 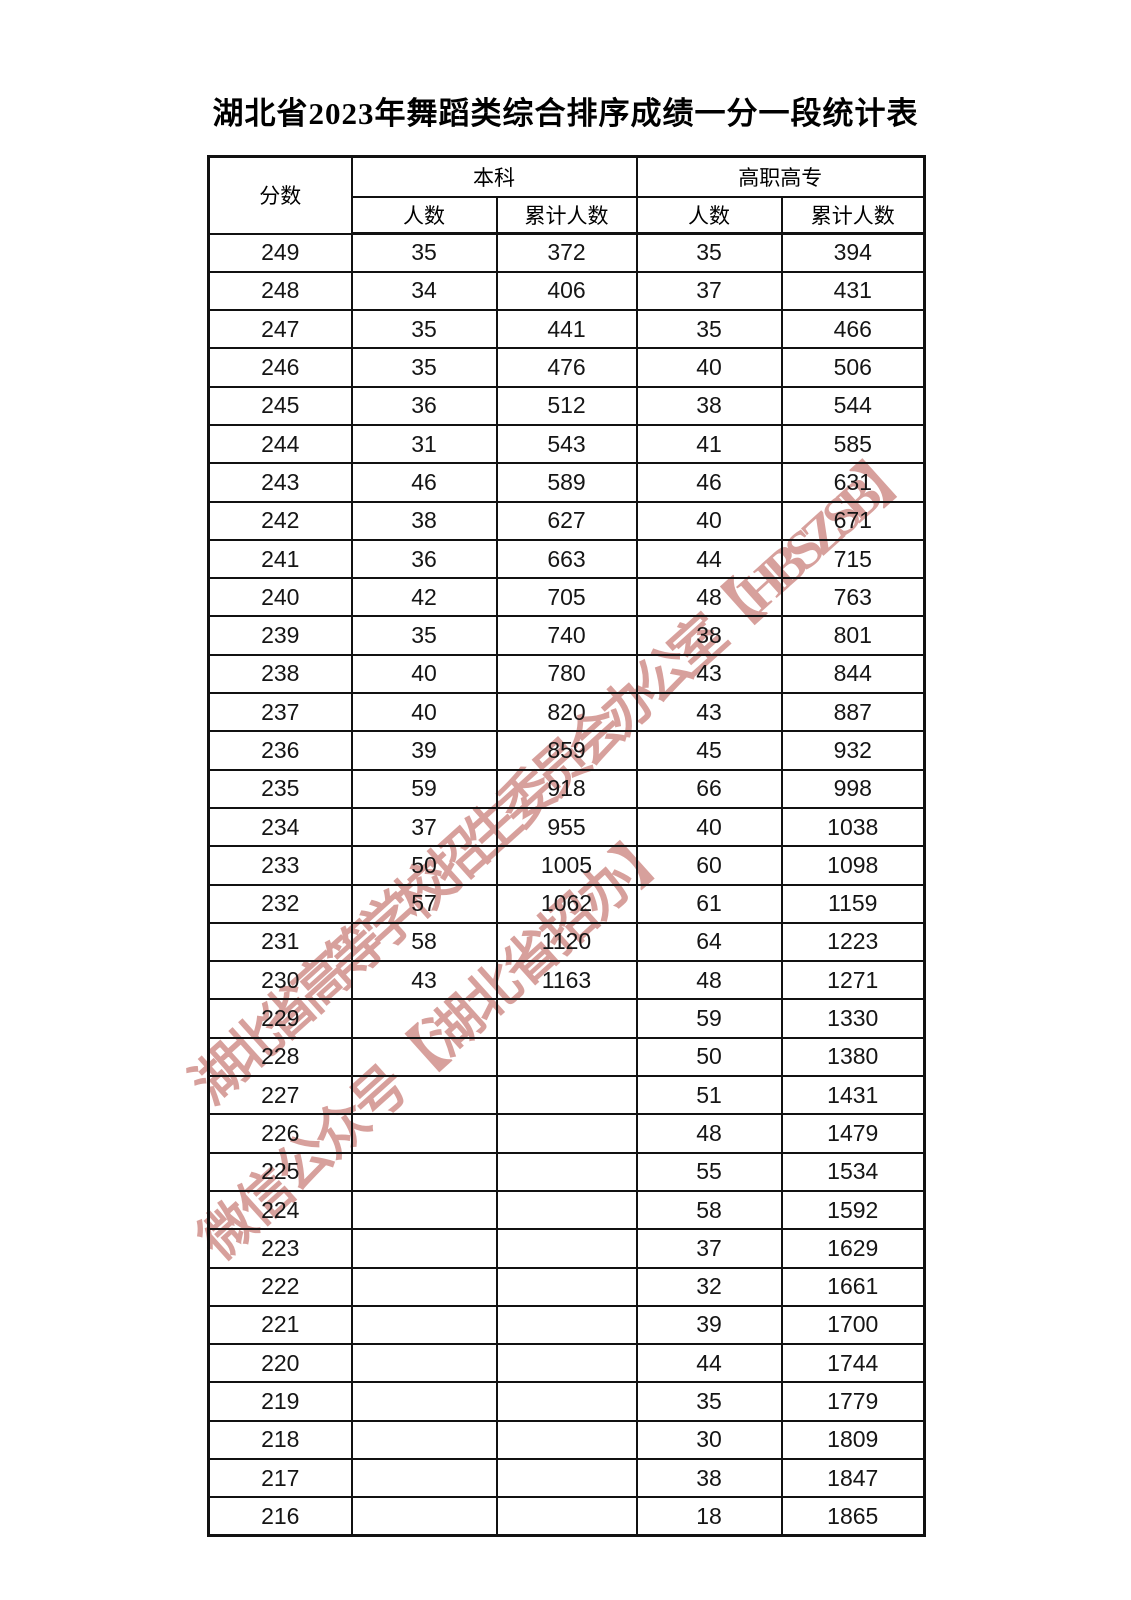 I want to click on table-row: 221 39 1700, so click(x=566, y=1325).